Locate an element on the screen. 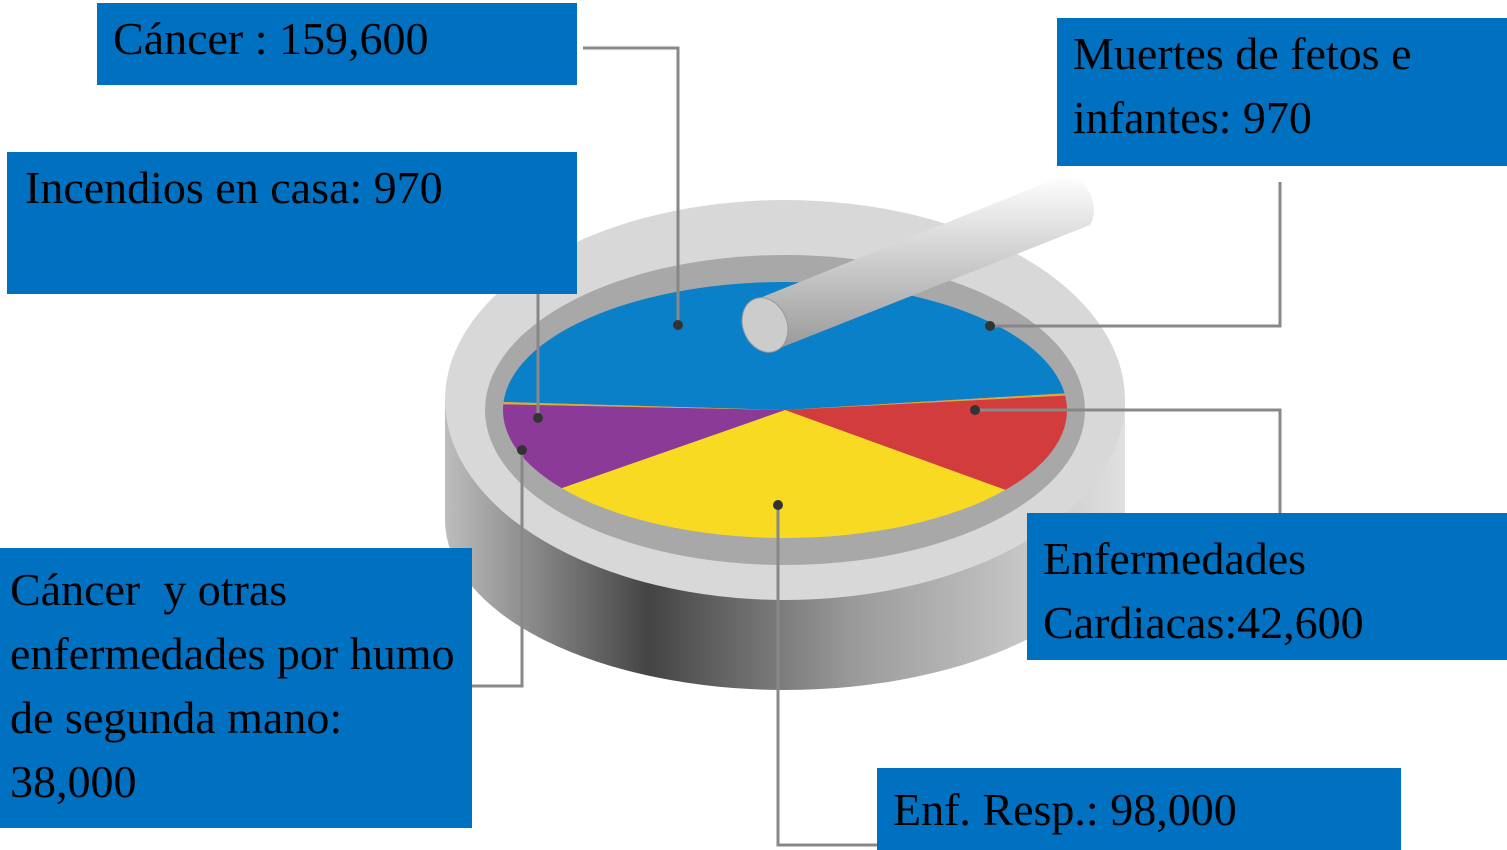 The image size is (1507, 850). cigarette is located at coordinates (917, 263).